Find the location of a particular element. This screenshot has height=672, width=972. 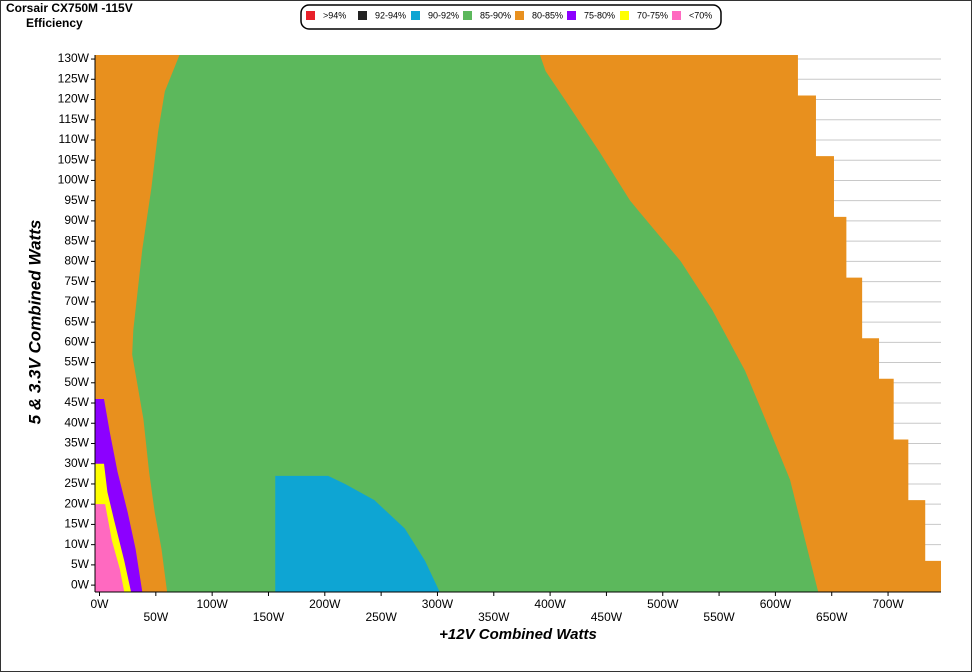

y-tick-label: 110W is located at coordinates (74, 139).